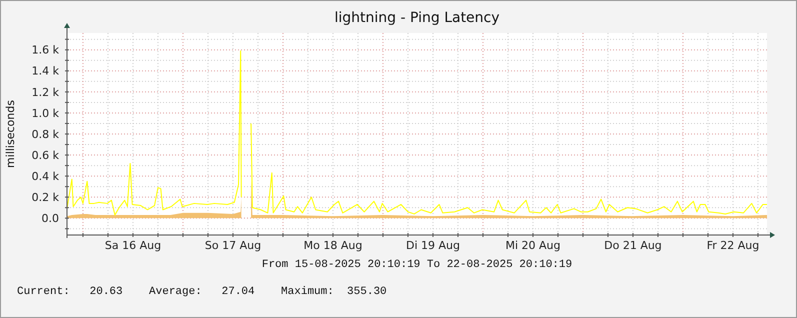 This screenshot has width=797, height=318. Describe the element at coordinates (46, 176) in the screenshot. I see `y-tick-label: 0.4 k` at that location.